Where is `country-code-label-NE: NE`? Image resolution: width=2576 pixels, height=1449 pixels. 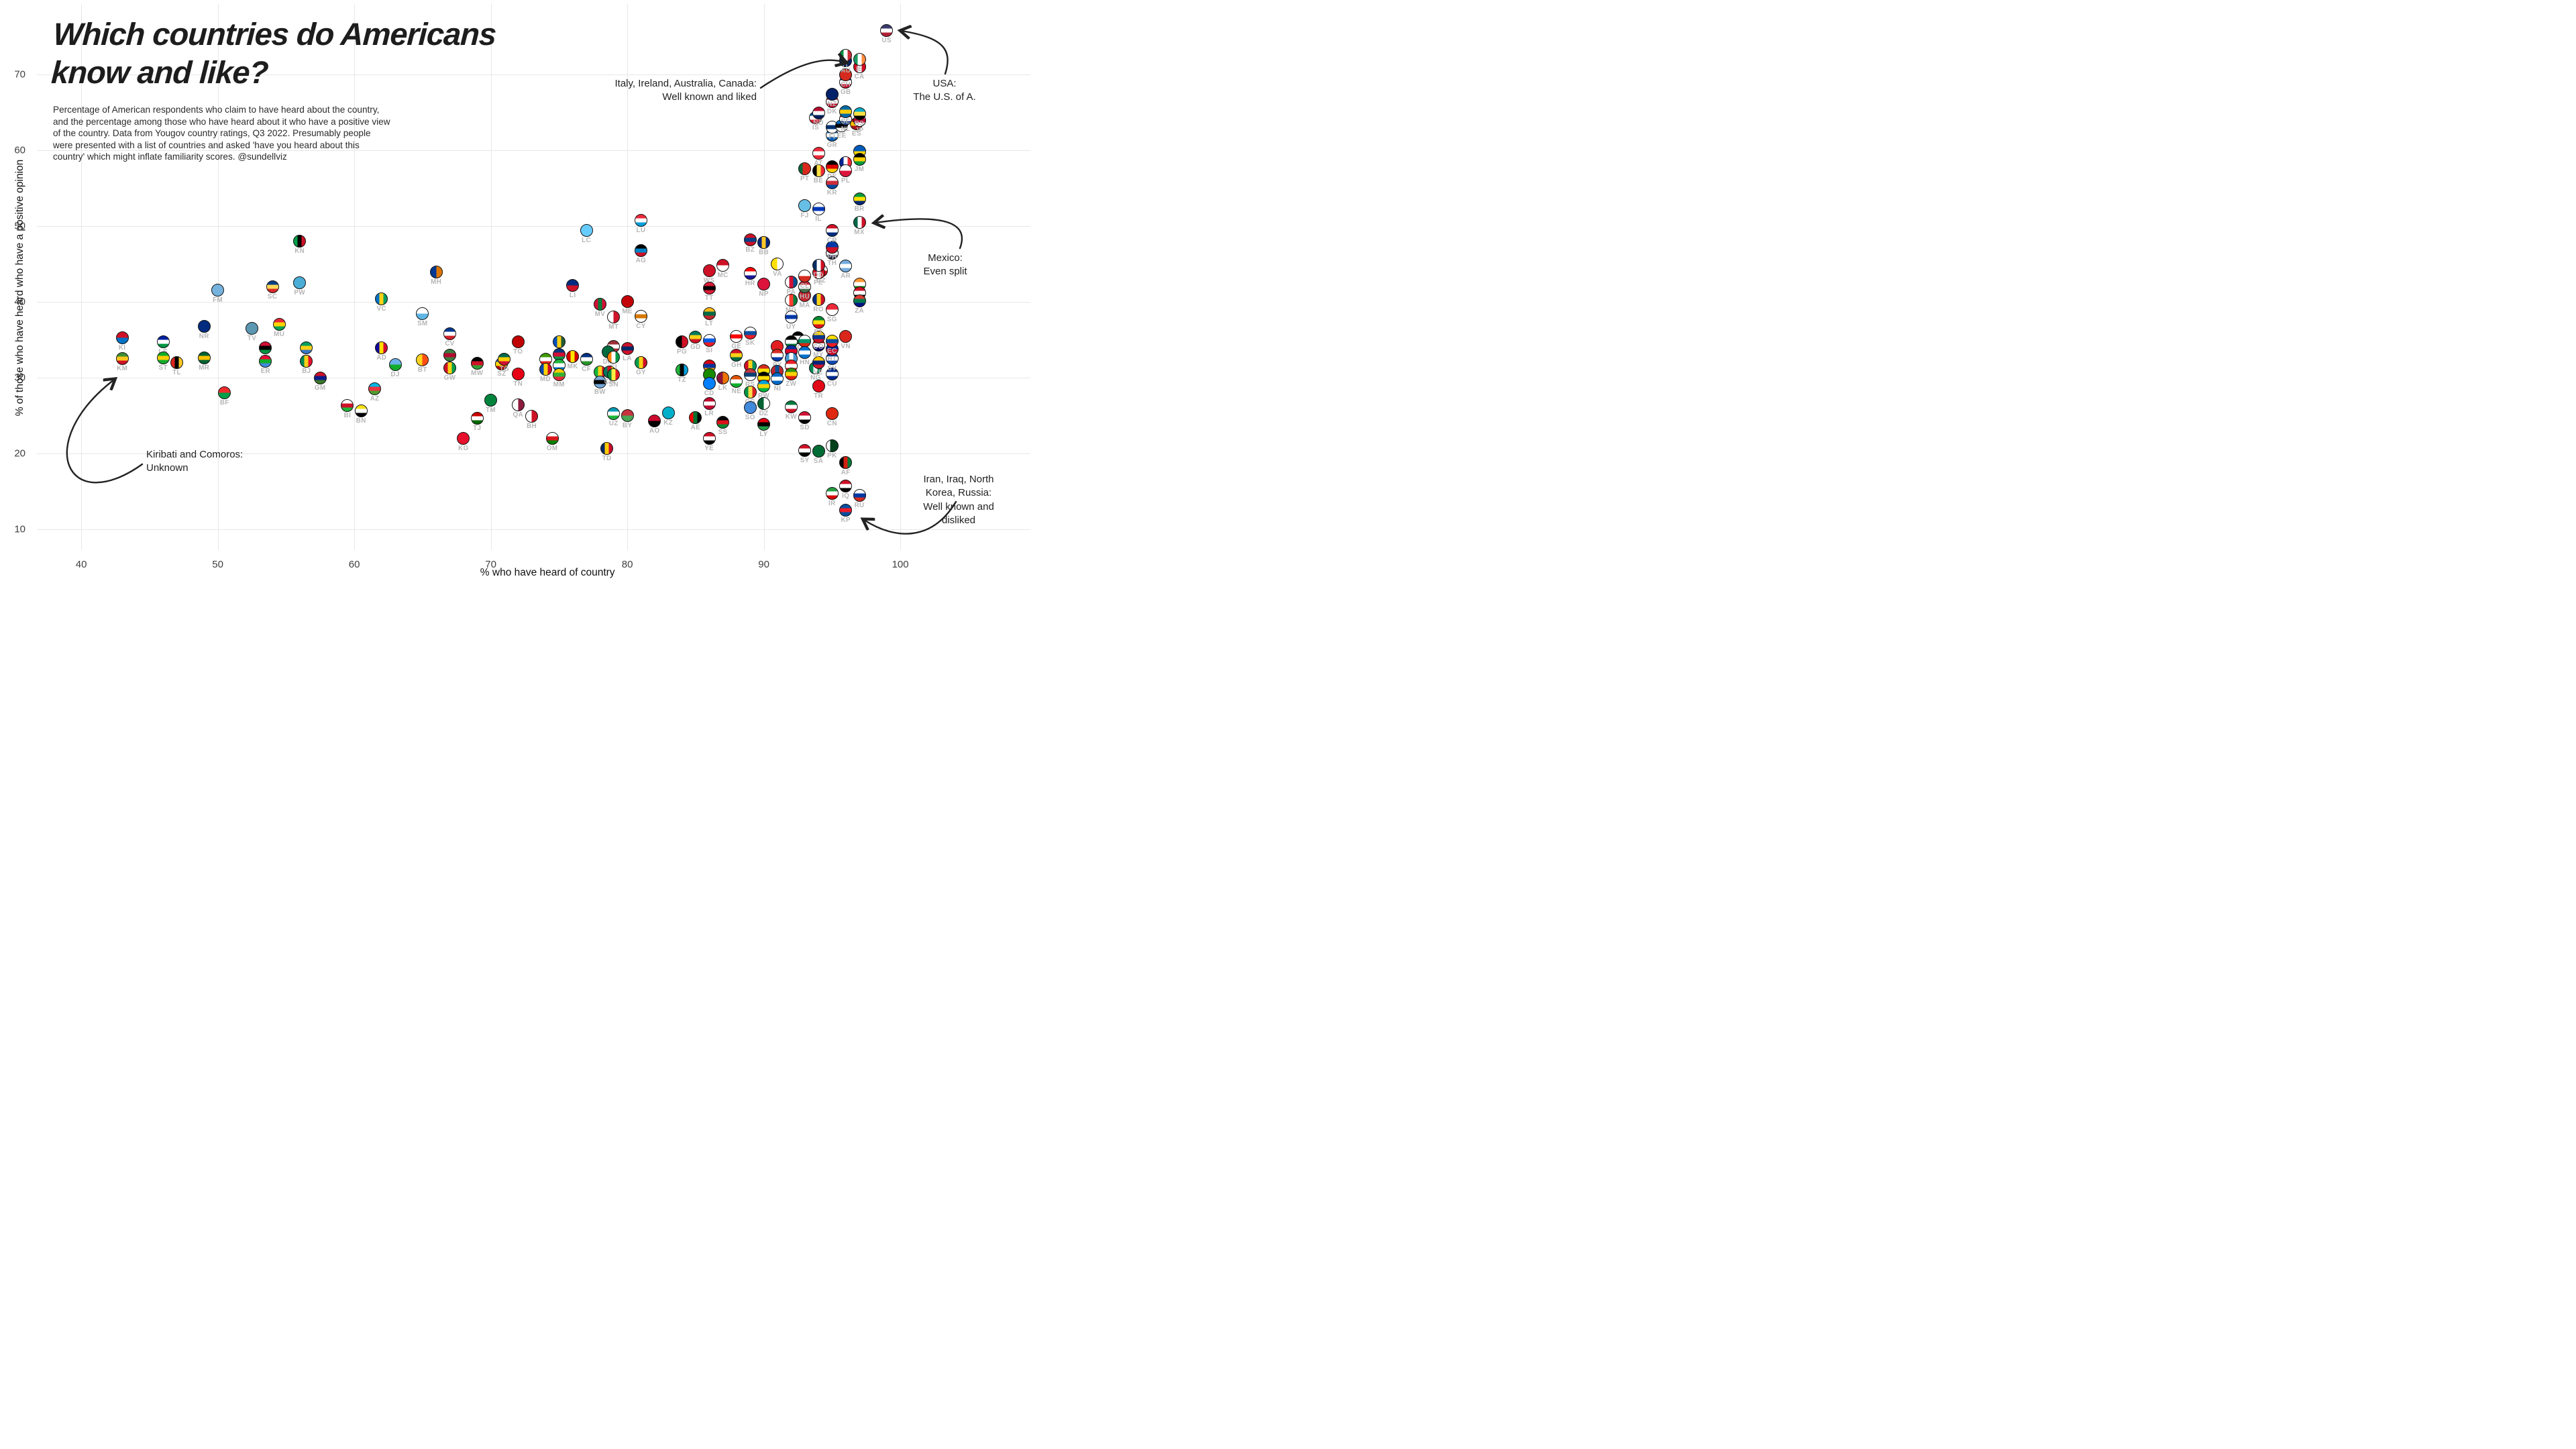 country-code-label-NE: NE is located at coordinates (736, 391).